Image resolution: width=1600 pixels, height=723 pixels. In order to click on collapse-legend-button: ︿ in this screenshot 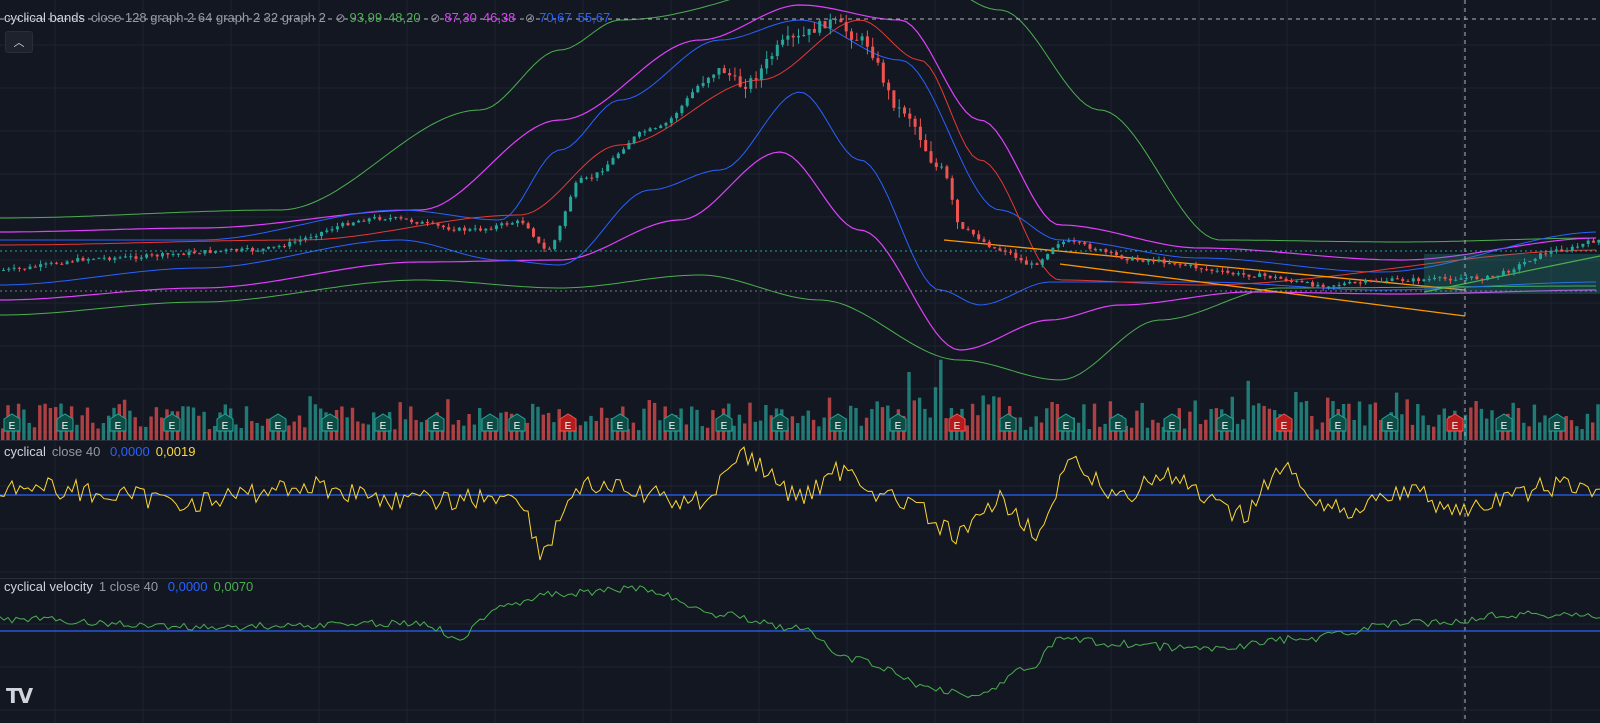, I will do `click(19, 42)`.